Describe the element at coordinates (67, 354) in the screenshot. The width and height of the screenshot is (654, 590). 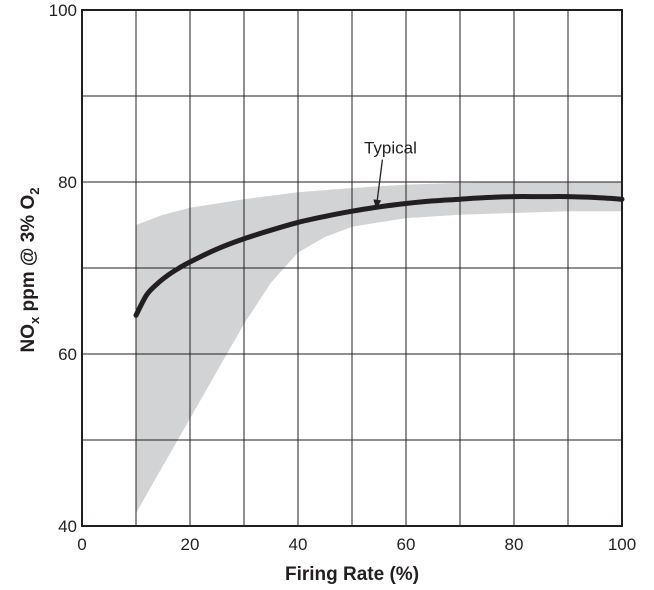
I see `y-tick-label-60: 60` at that location.